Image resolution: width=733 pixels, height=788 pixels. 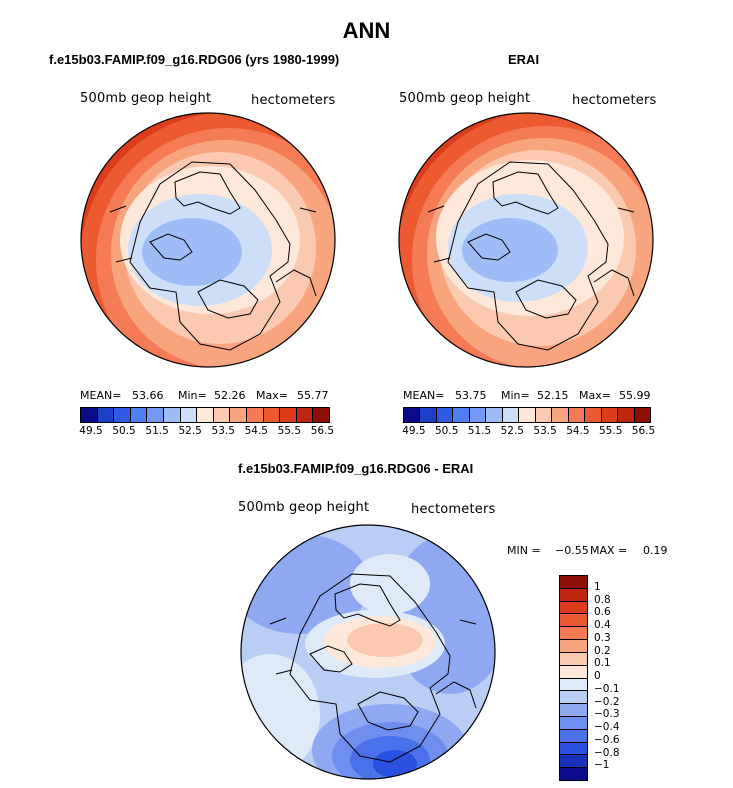 I want to click on panel3-title: f.e15b03.FAMIP.f09_g16.RDG06 - ERAI, so click(x=356, y=468).